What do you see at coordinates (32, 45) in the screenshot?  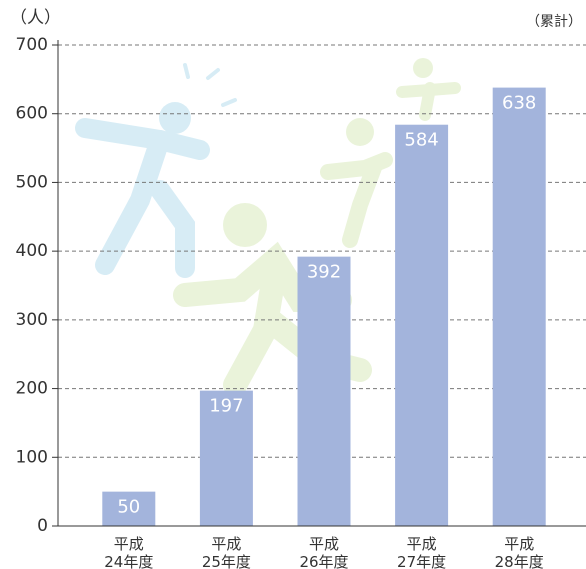 I see `y-tick-label: 700` at bounding box center [32, 45].